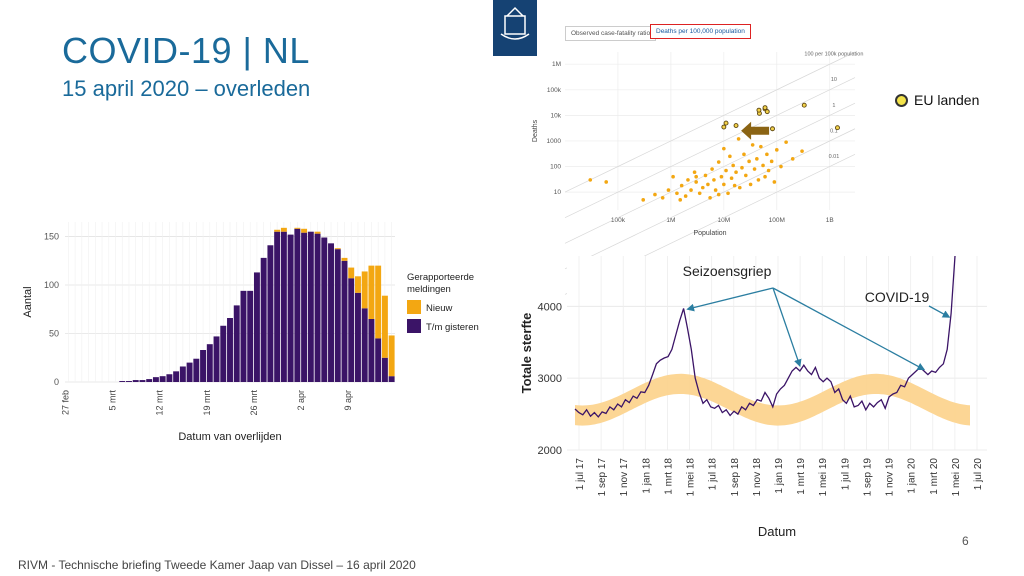 The width and height of the screenshot is (1024, 576). I want to click on bar-x-axis-label: Datum van overlijden, so click(229, 437).